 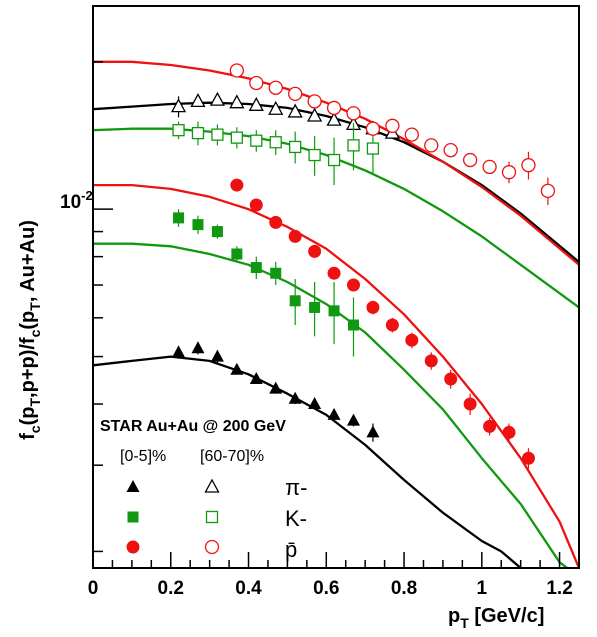 What do you see at coordinates (296, 487) in the screenshot?
I see `legend-label-pion: π-` at bounding box center [296, 487].